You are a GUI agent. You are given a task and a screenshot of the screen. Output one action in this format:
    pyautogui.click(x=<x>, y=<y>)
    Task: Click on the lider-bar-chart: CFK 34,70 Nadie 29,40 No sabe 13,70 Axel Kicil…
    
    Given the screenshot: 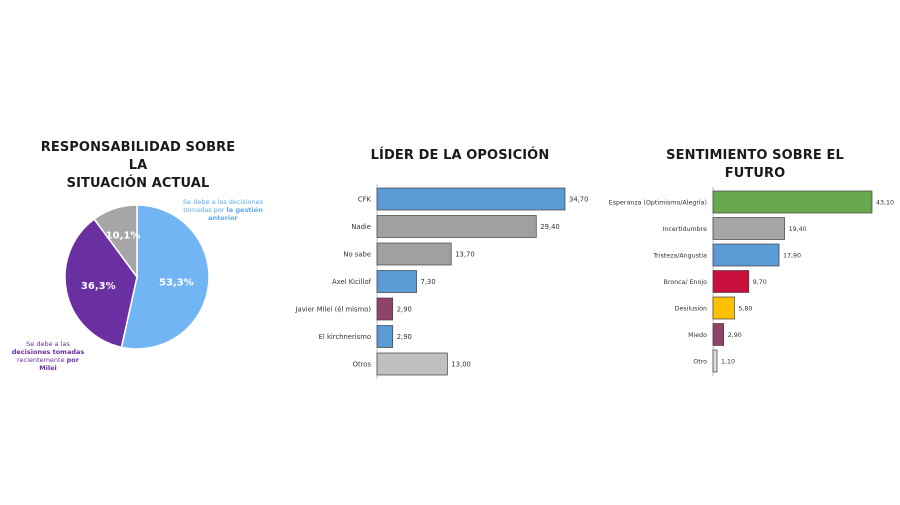 What is the action you would take?
    pyautogui.click(x=441, y=281)
    